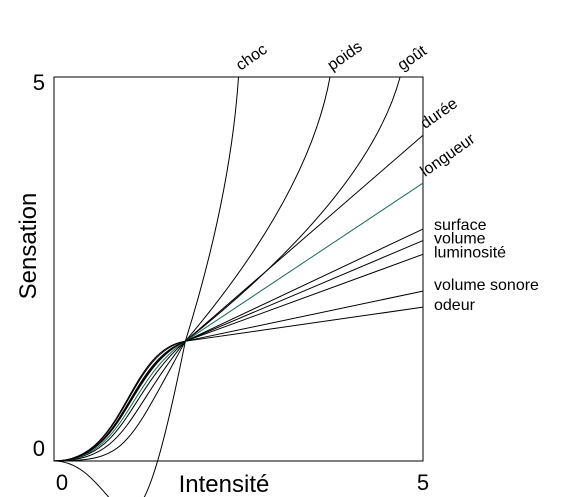 This screenshot has height=497, width=581. What do you see at coordinates (39, 448) in the screenshot?
I see `y-tick-bottom: 0` at bounding box center [39, 448].